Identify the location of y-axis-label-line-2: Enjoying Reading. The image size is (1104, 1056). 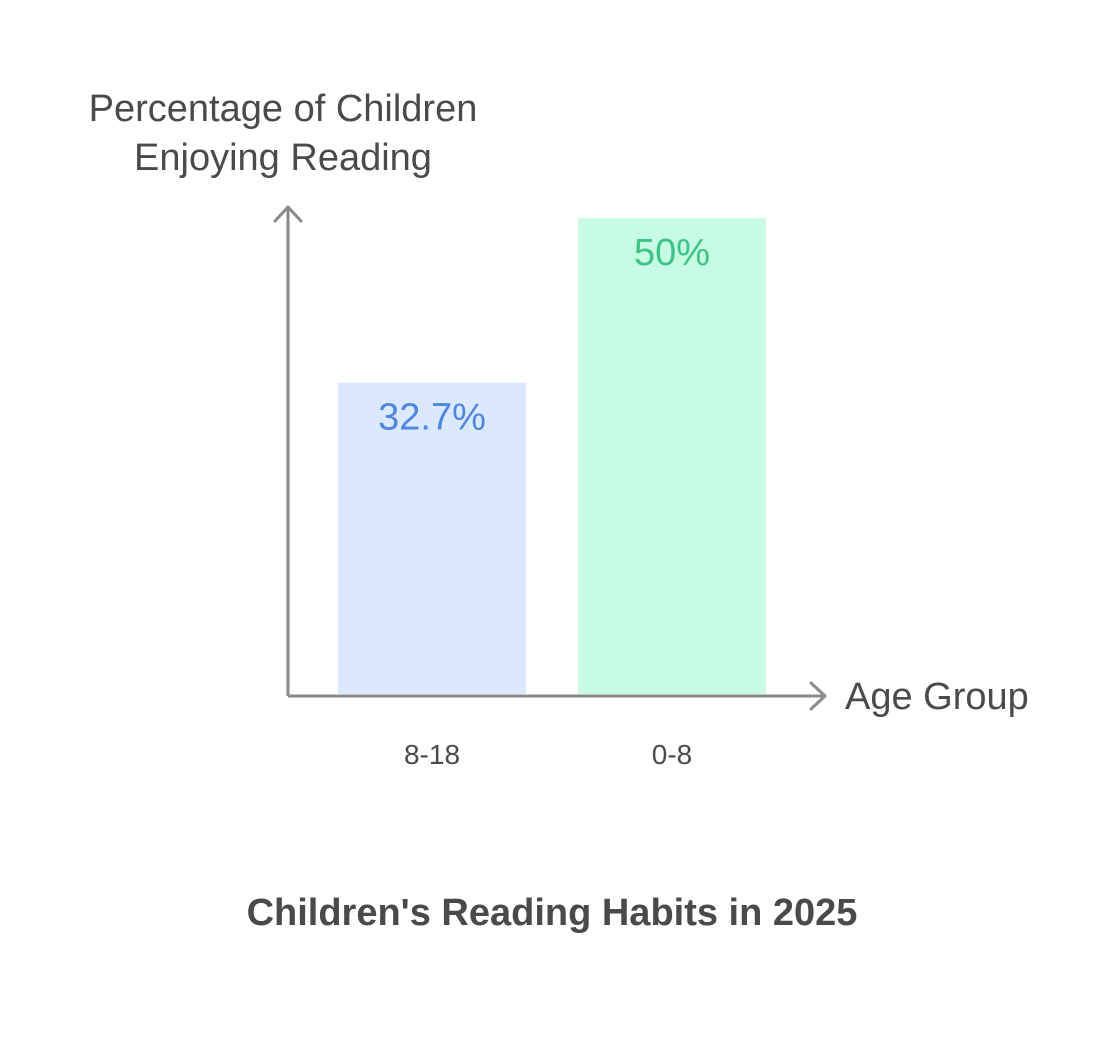
(283, 158).